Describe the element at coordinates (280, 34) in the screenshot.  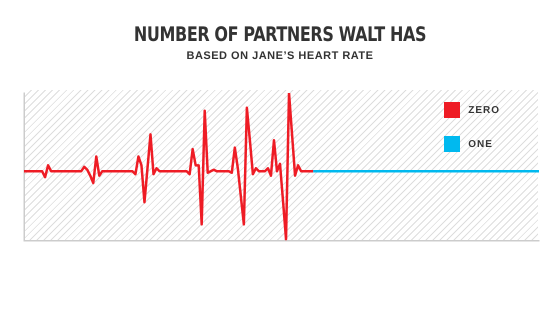
I see `chart-title: NUMBER OF PARTNERS WALT HAS` at that location.